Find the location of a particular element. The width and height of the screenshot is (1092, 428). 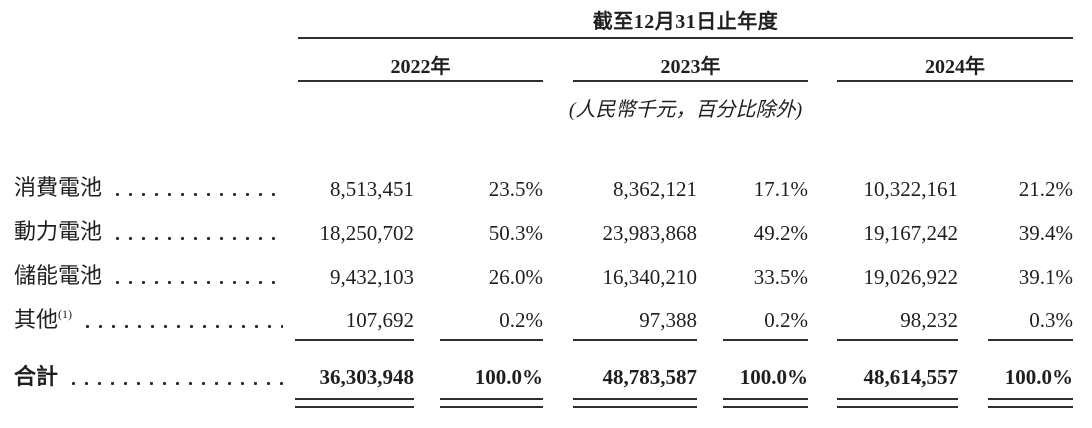

percent-2022: 50.3% is located at coordinates (515, 233).